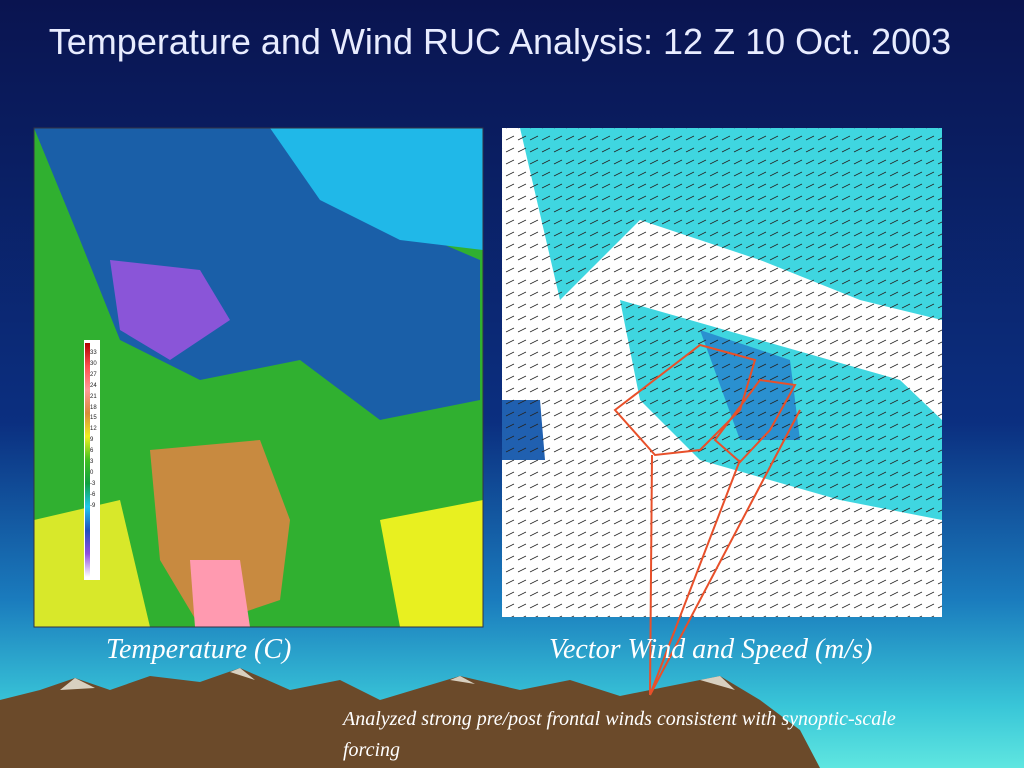  I want to click on colorbar-label: 3, so click(92, 462).